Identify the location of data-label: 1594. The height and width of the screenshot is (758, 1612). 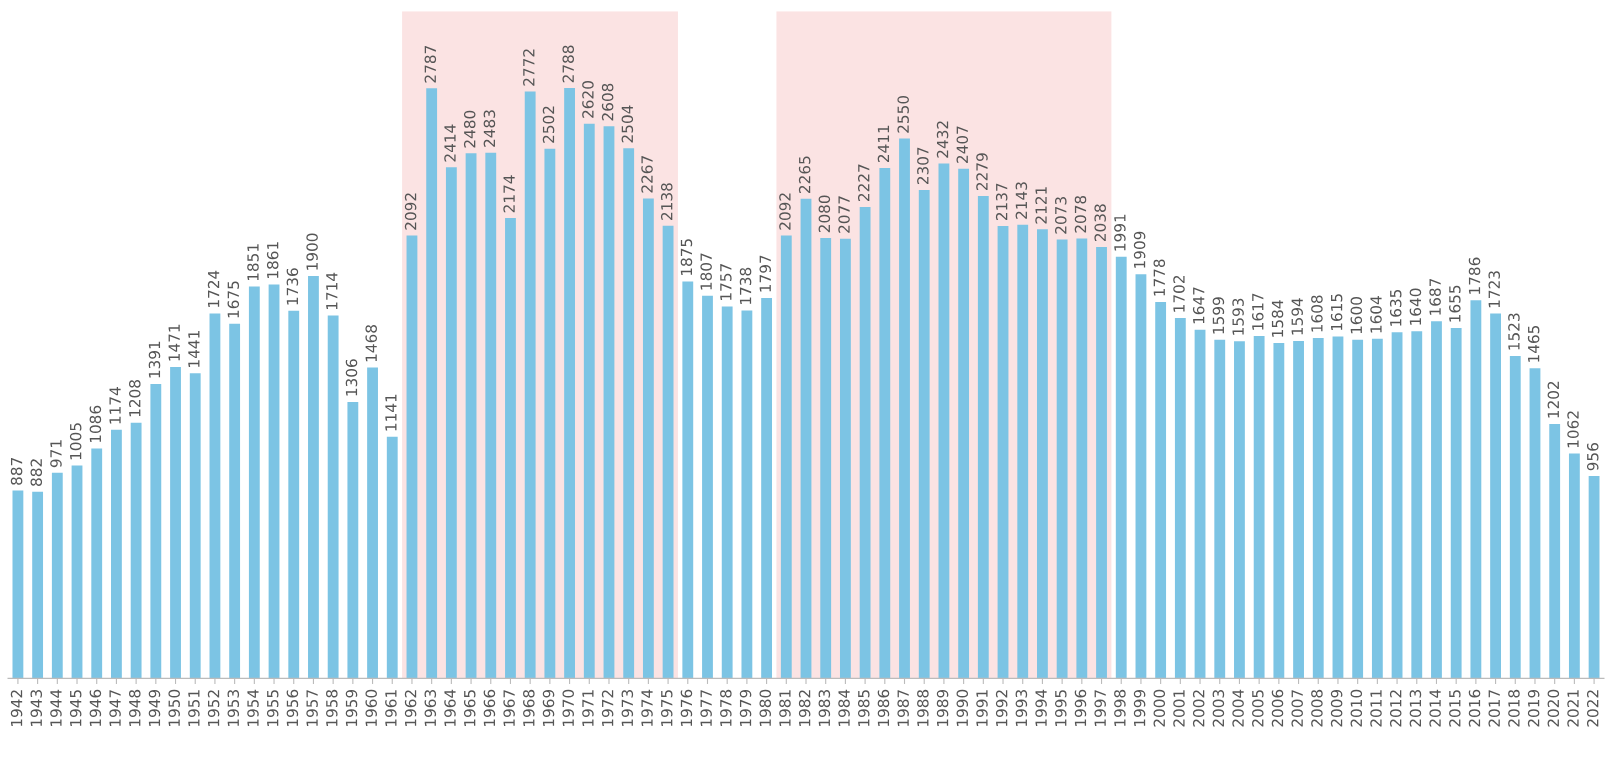
(1297, 316).